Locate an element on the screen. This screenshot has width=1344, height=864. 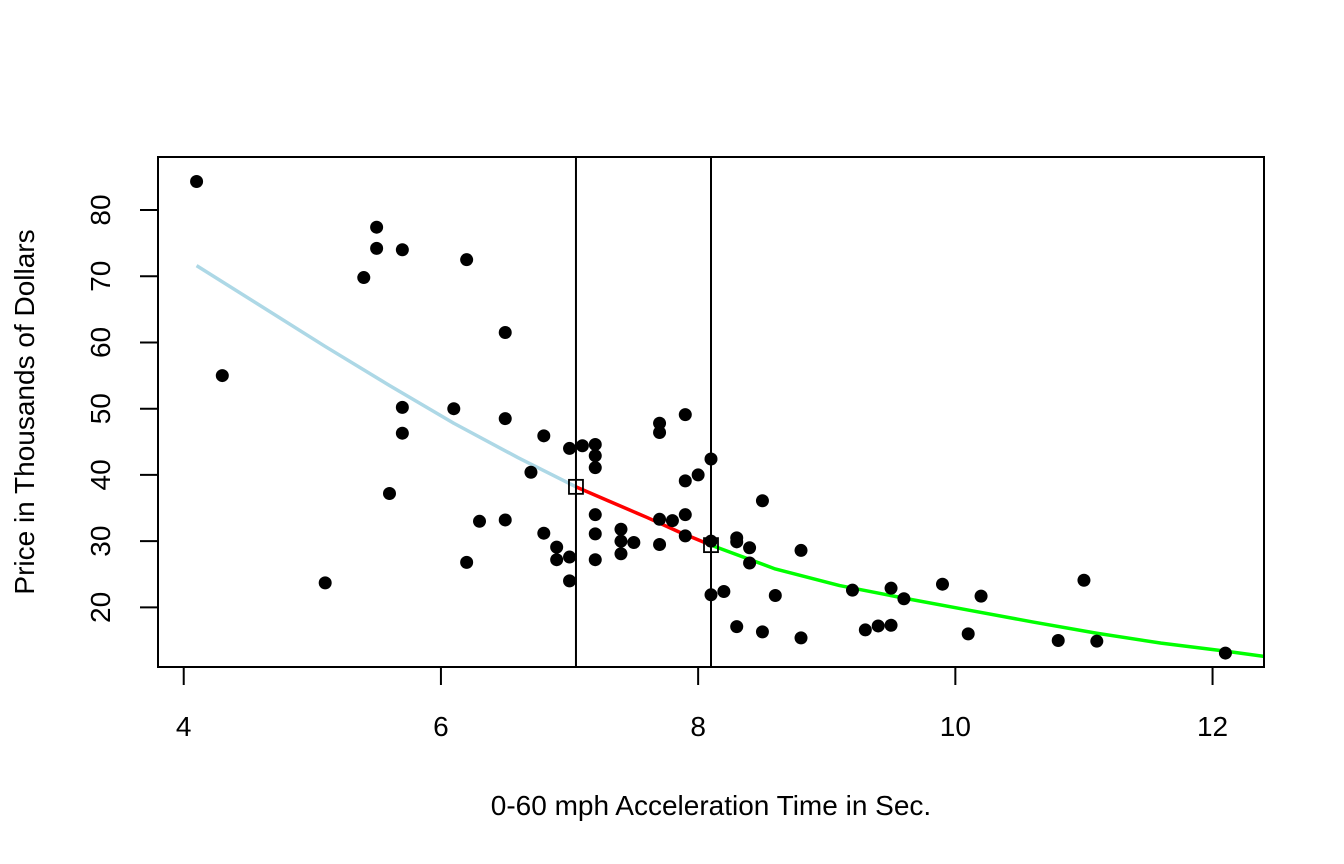
y-tick-label: 30 is located at coordinates (100, 541).